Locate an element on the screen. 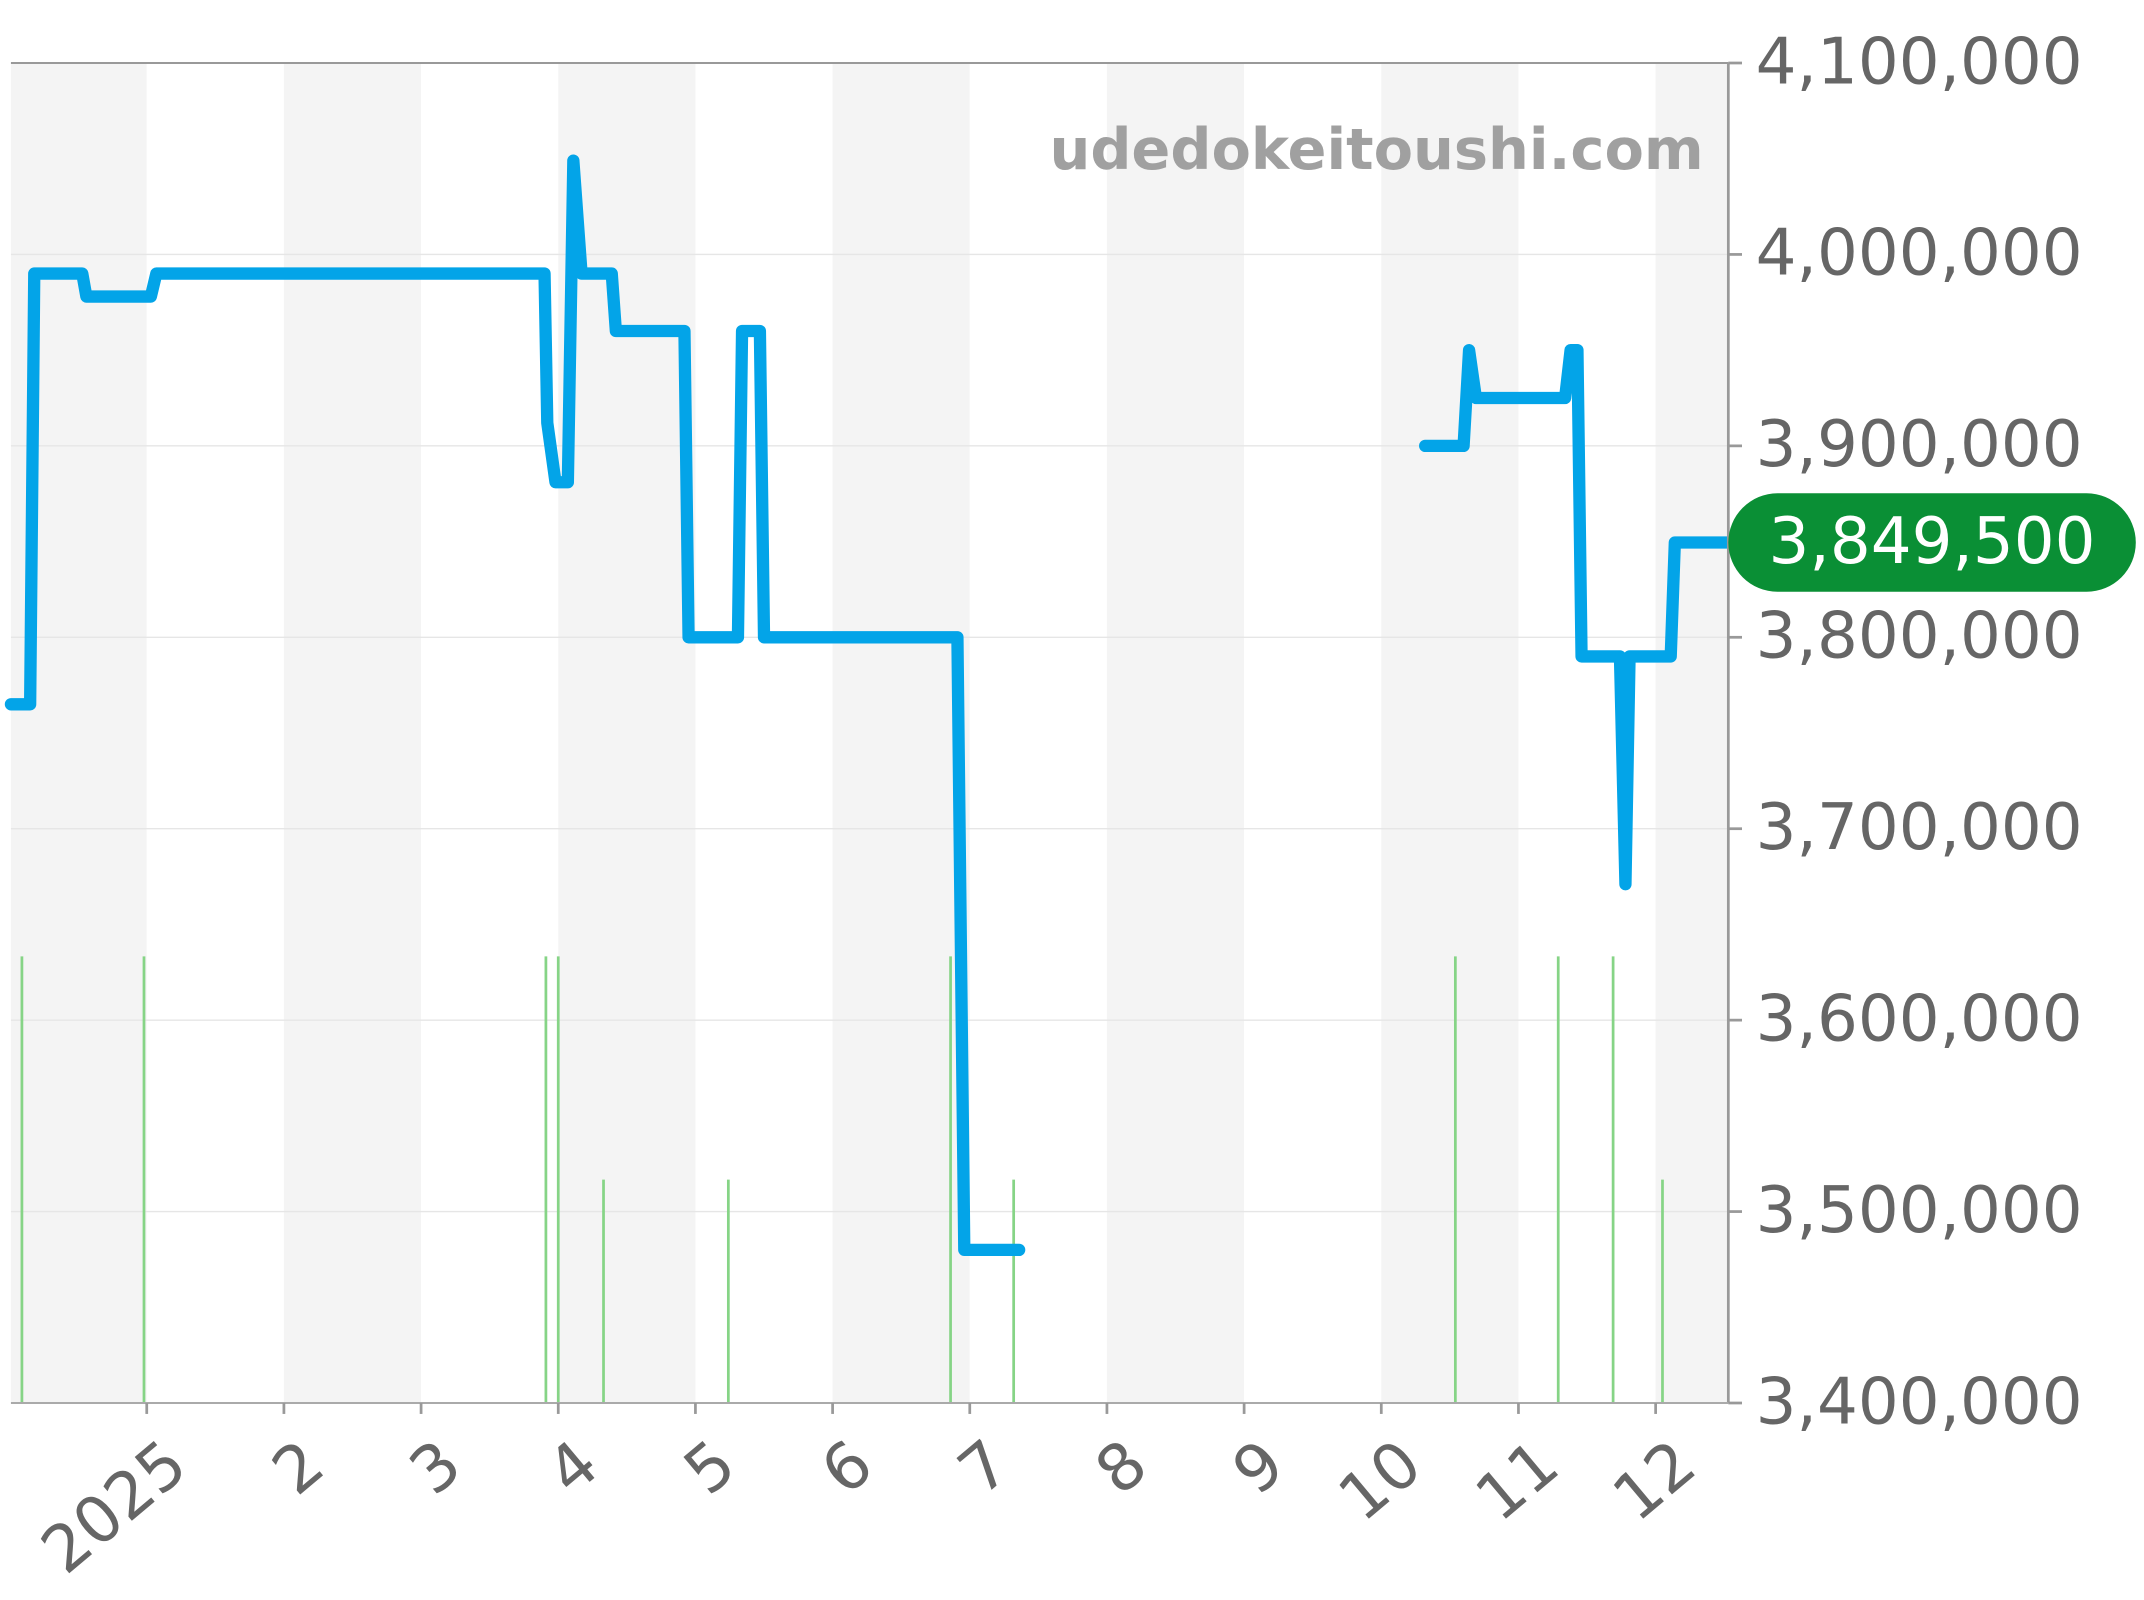  last-value-label: 3,849,500 is located at coordinates (1932, 541).